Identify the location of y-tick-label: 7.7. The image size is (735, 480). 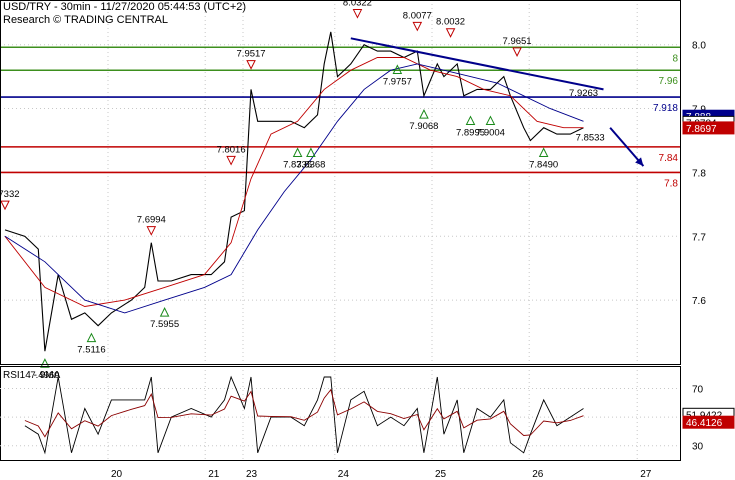
(699, 237).